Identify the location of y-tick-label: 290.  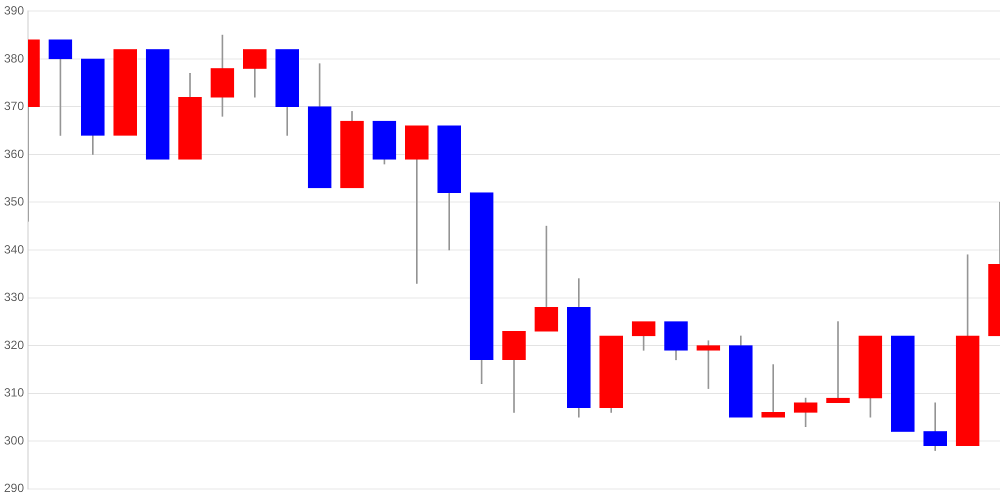
(14, 488).